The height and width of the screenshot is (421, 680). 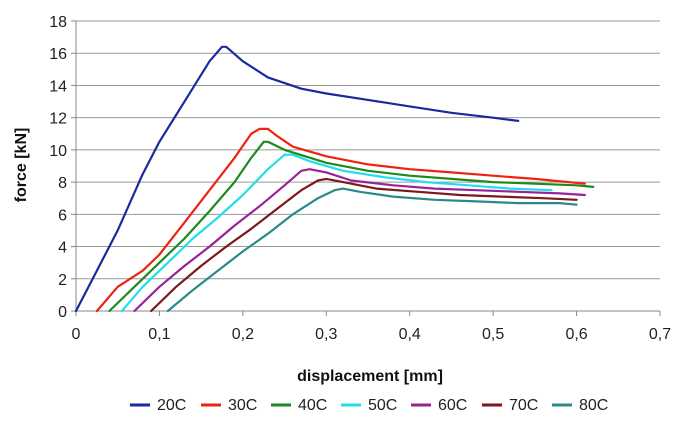 What do you see at coordinates (62, 215) in the screenshot?
I see `y-tick-label-3: 6` at bounding box center [62, 215].